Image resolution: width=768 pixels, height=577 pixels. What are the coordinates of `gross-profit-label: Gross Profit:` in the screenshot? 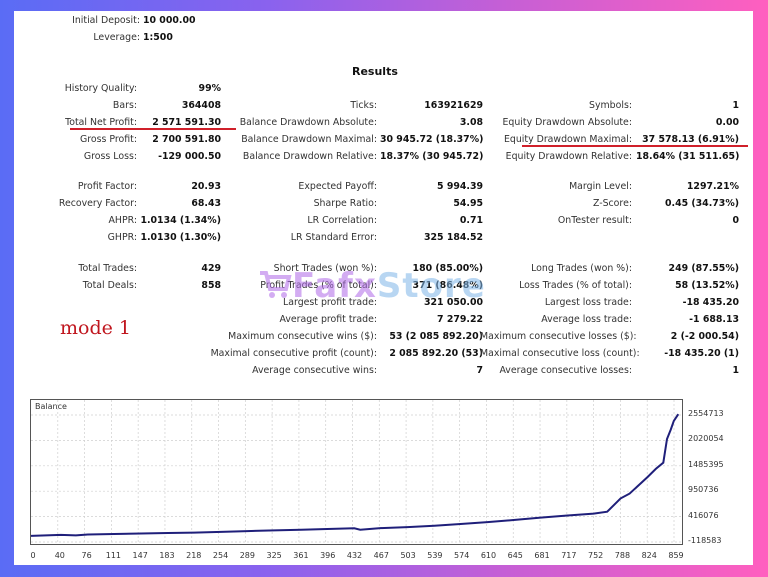 It's located at (108, 139).